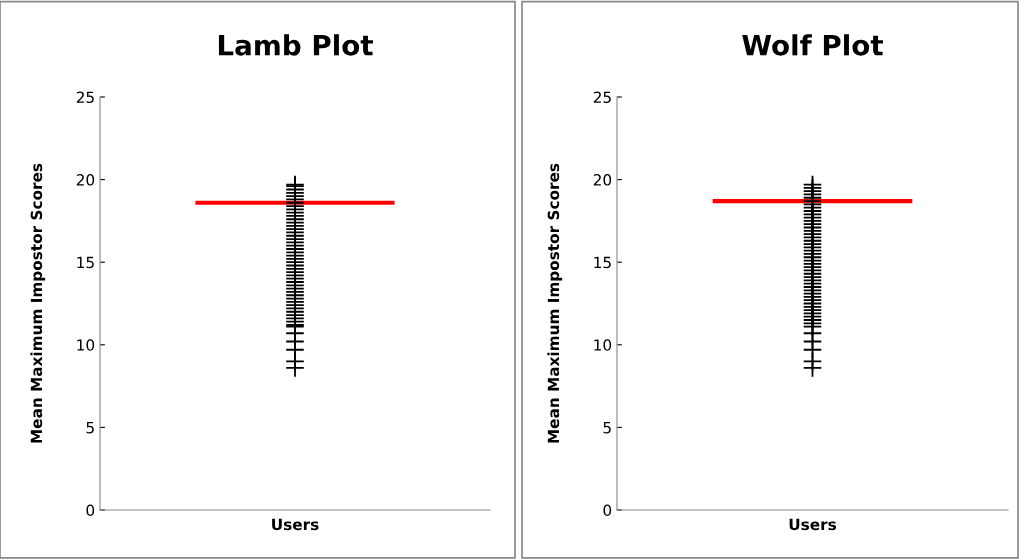 The image size is (1020, 559). I want to click on chart-title: Lamb Plot, so click(295, 45).